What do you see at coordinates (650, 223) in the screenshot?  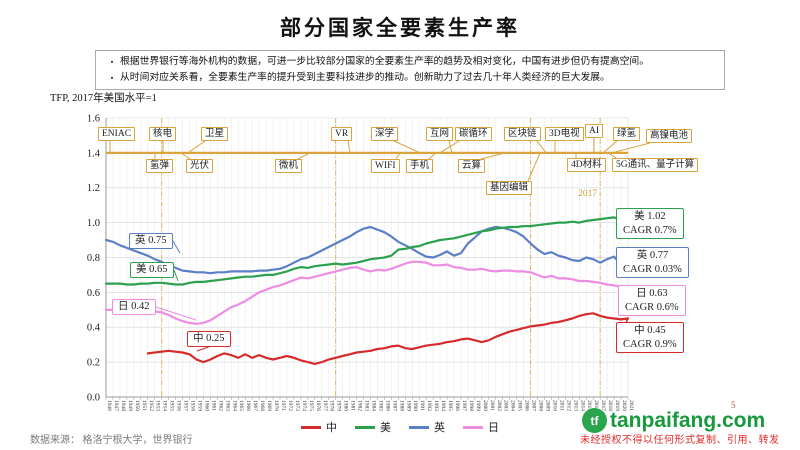 I see `end-label-美: 美 1.02 CAGR 0.7%` at bounding box center [650, 223].